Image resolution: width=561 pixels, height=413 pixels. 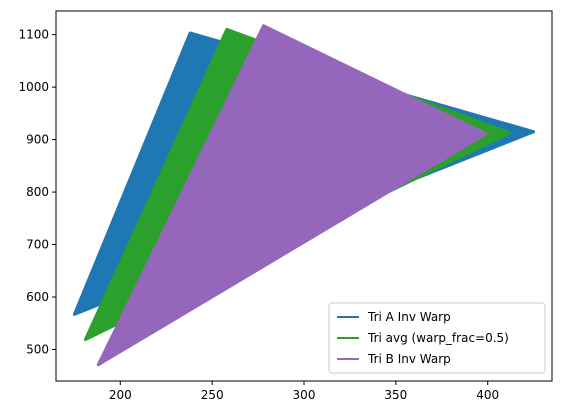 I want to click on y-tick-label: 1000, so click(x=33, y=87).